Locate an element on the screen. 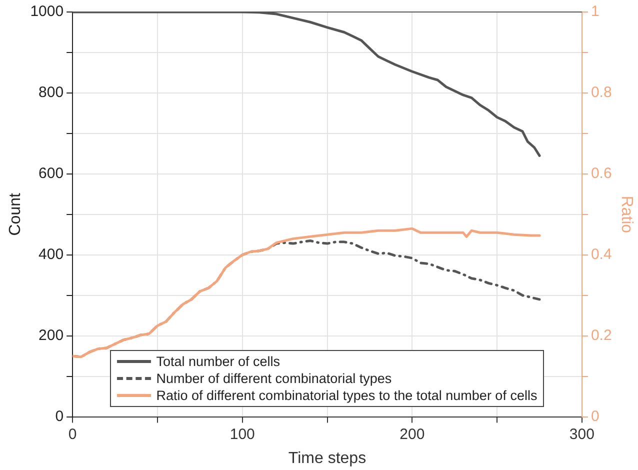  y2-tick-label: 0.8 is located at coordinates (601, 93).